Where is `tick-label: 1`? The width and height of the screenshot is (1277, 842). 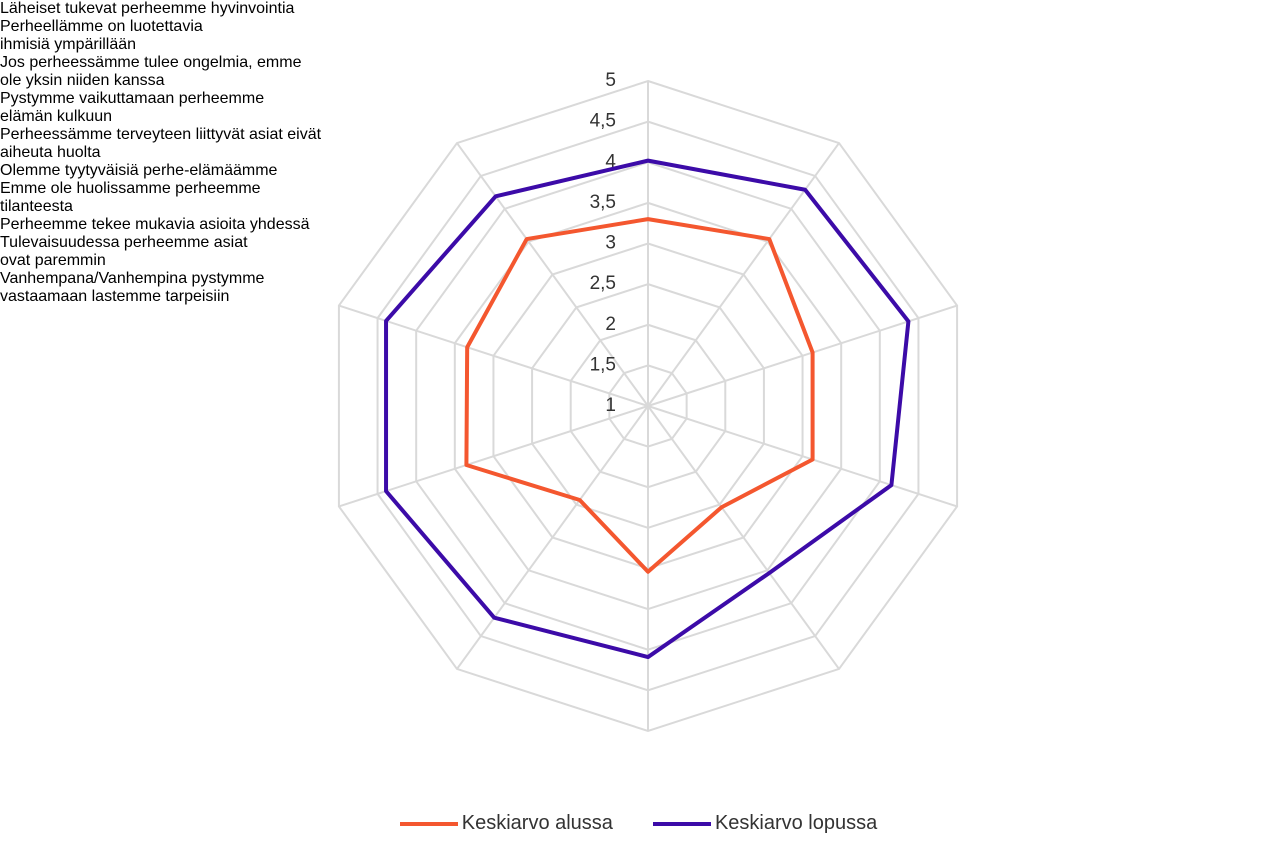 tick-label: 1 is located at coordinates (610, 405).